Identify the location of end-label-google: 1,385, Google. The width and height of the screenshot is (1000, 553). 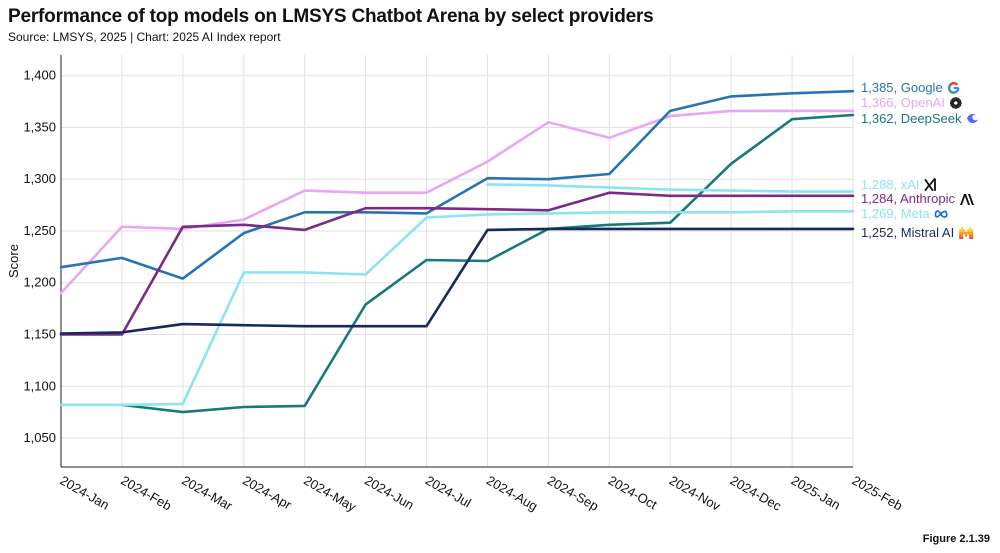
(902, 87).